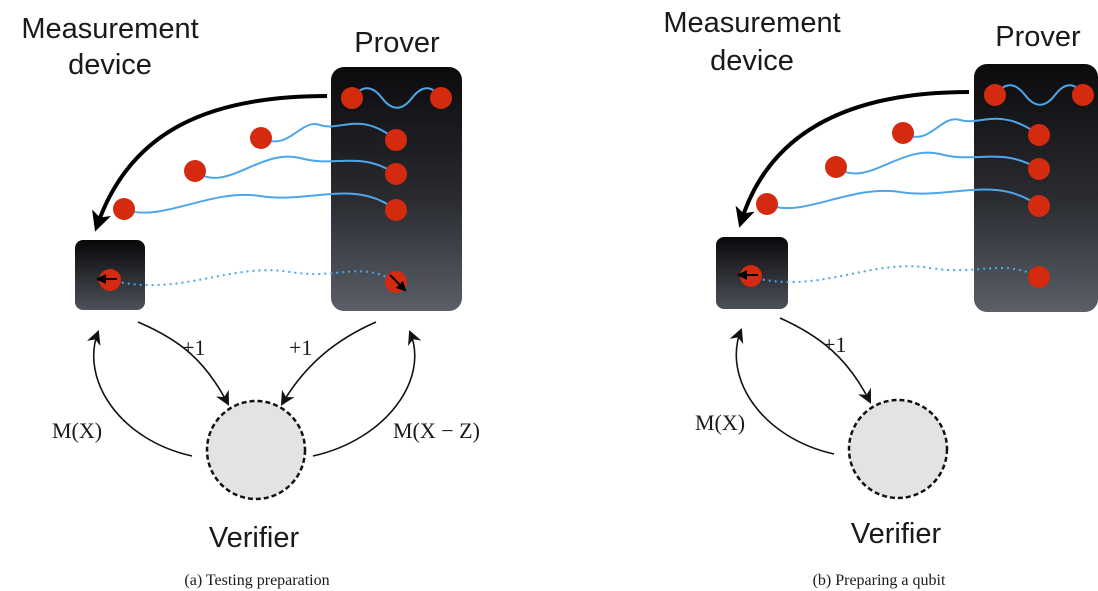 This screenshot has width=1098, height=591. What do you see at coordinates (879, 580) in the screenshot?
I see `caption-b: (b) Preparing a qubit` at bounding box center [879, 580].